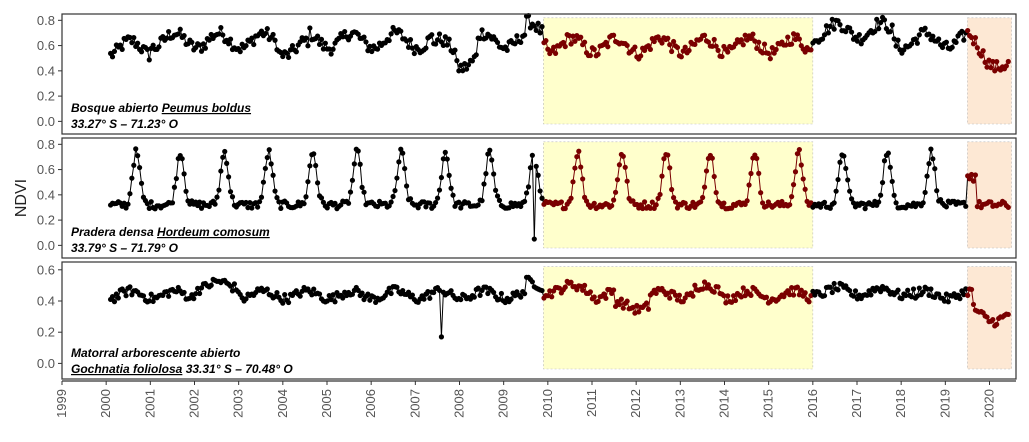 The width and height of the screenshot is (1029, 442). I want to click on x-tick-label: 2012, so click(635, 403).